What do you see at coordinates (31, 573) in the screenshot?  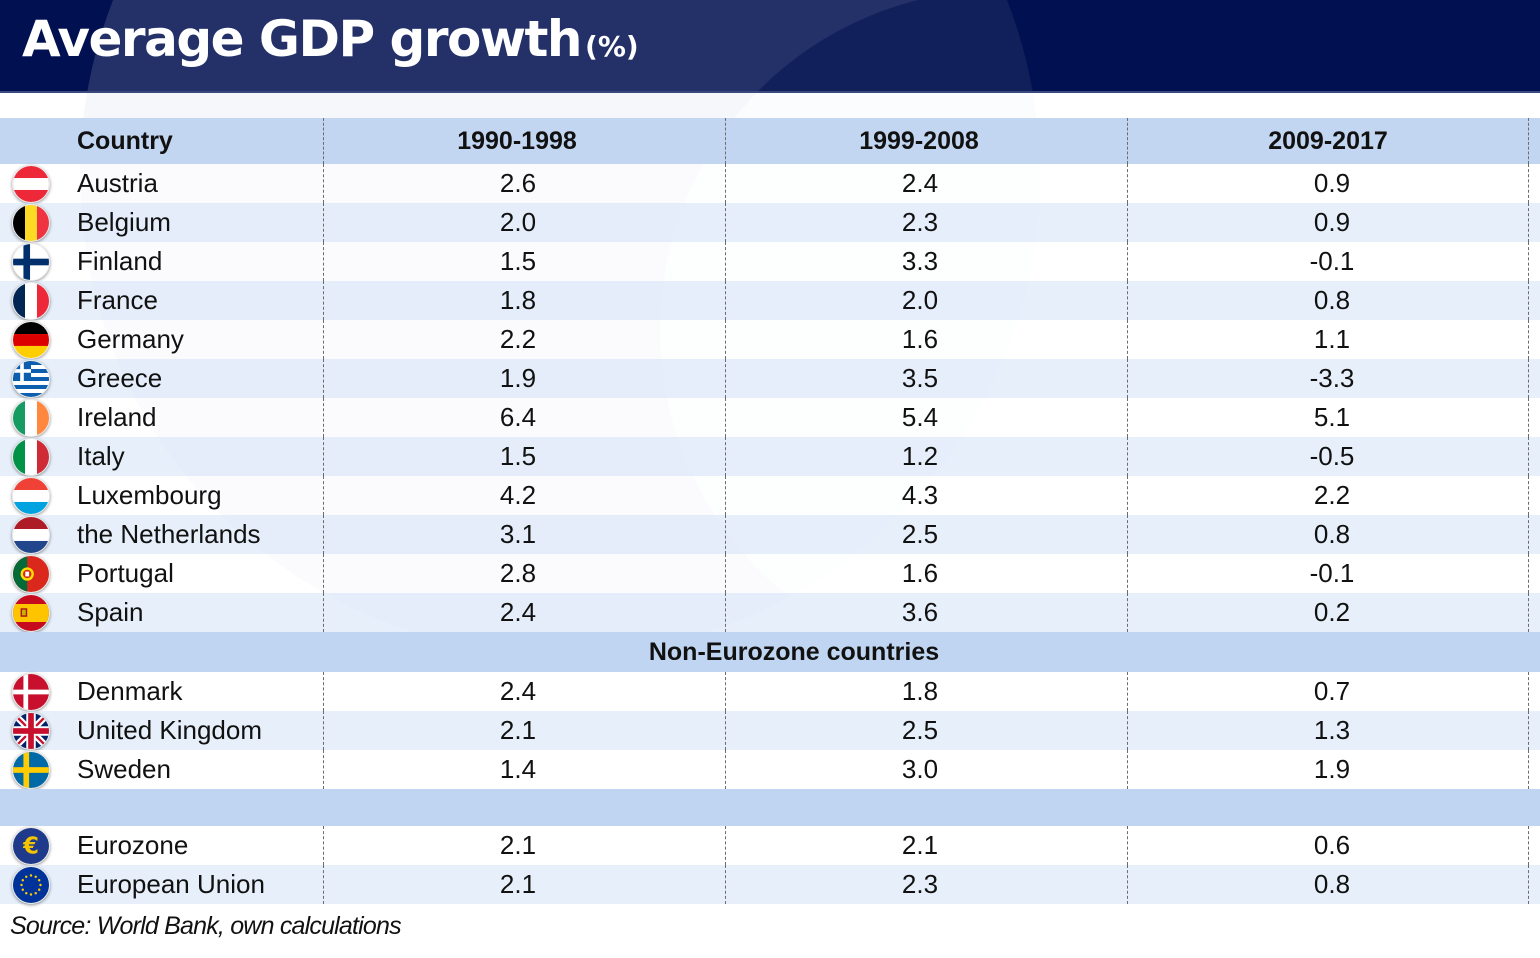 I see `portugal-flag-icon` at bounding box center [31, 573].